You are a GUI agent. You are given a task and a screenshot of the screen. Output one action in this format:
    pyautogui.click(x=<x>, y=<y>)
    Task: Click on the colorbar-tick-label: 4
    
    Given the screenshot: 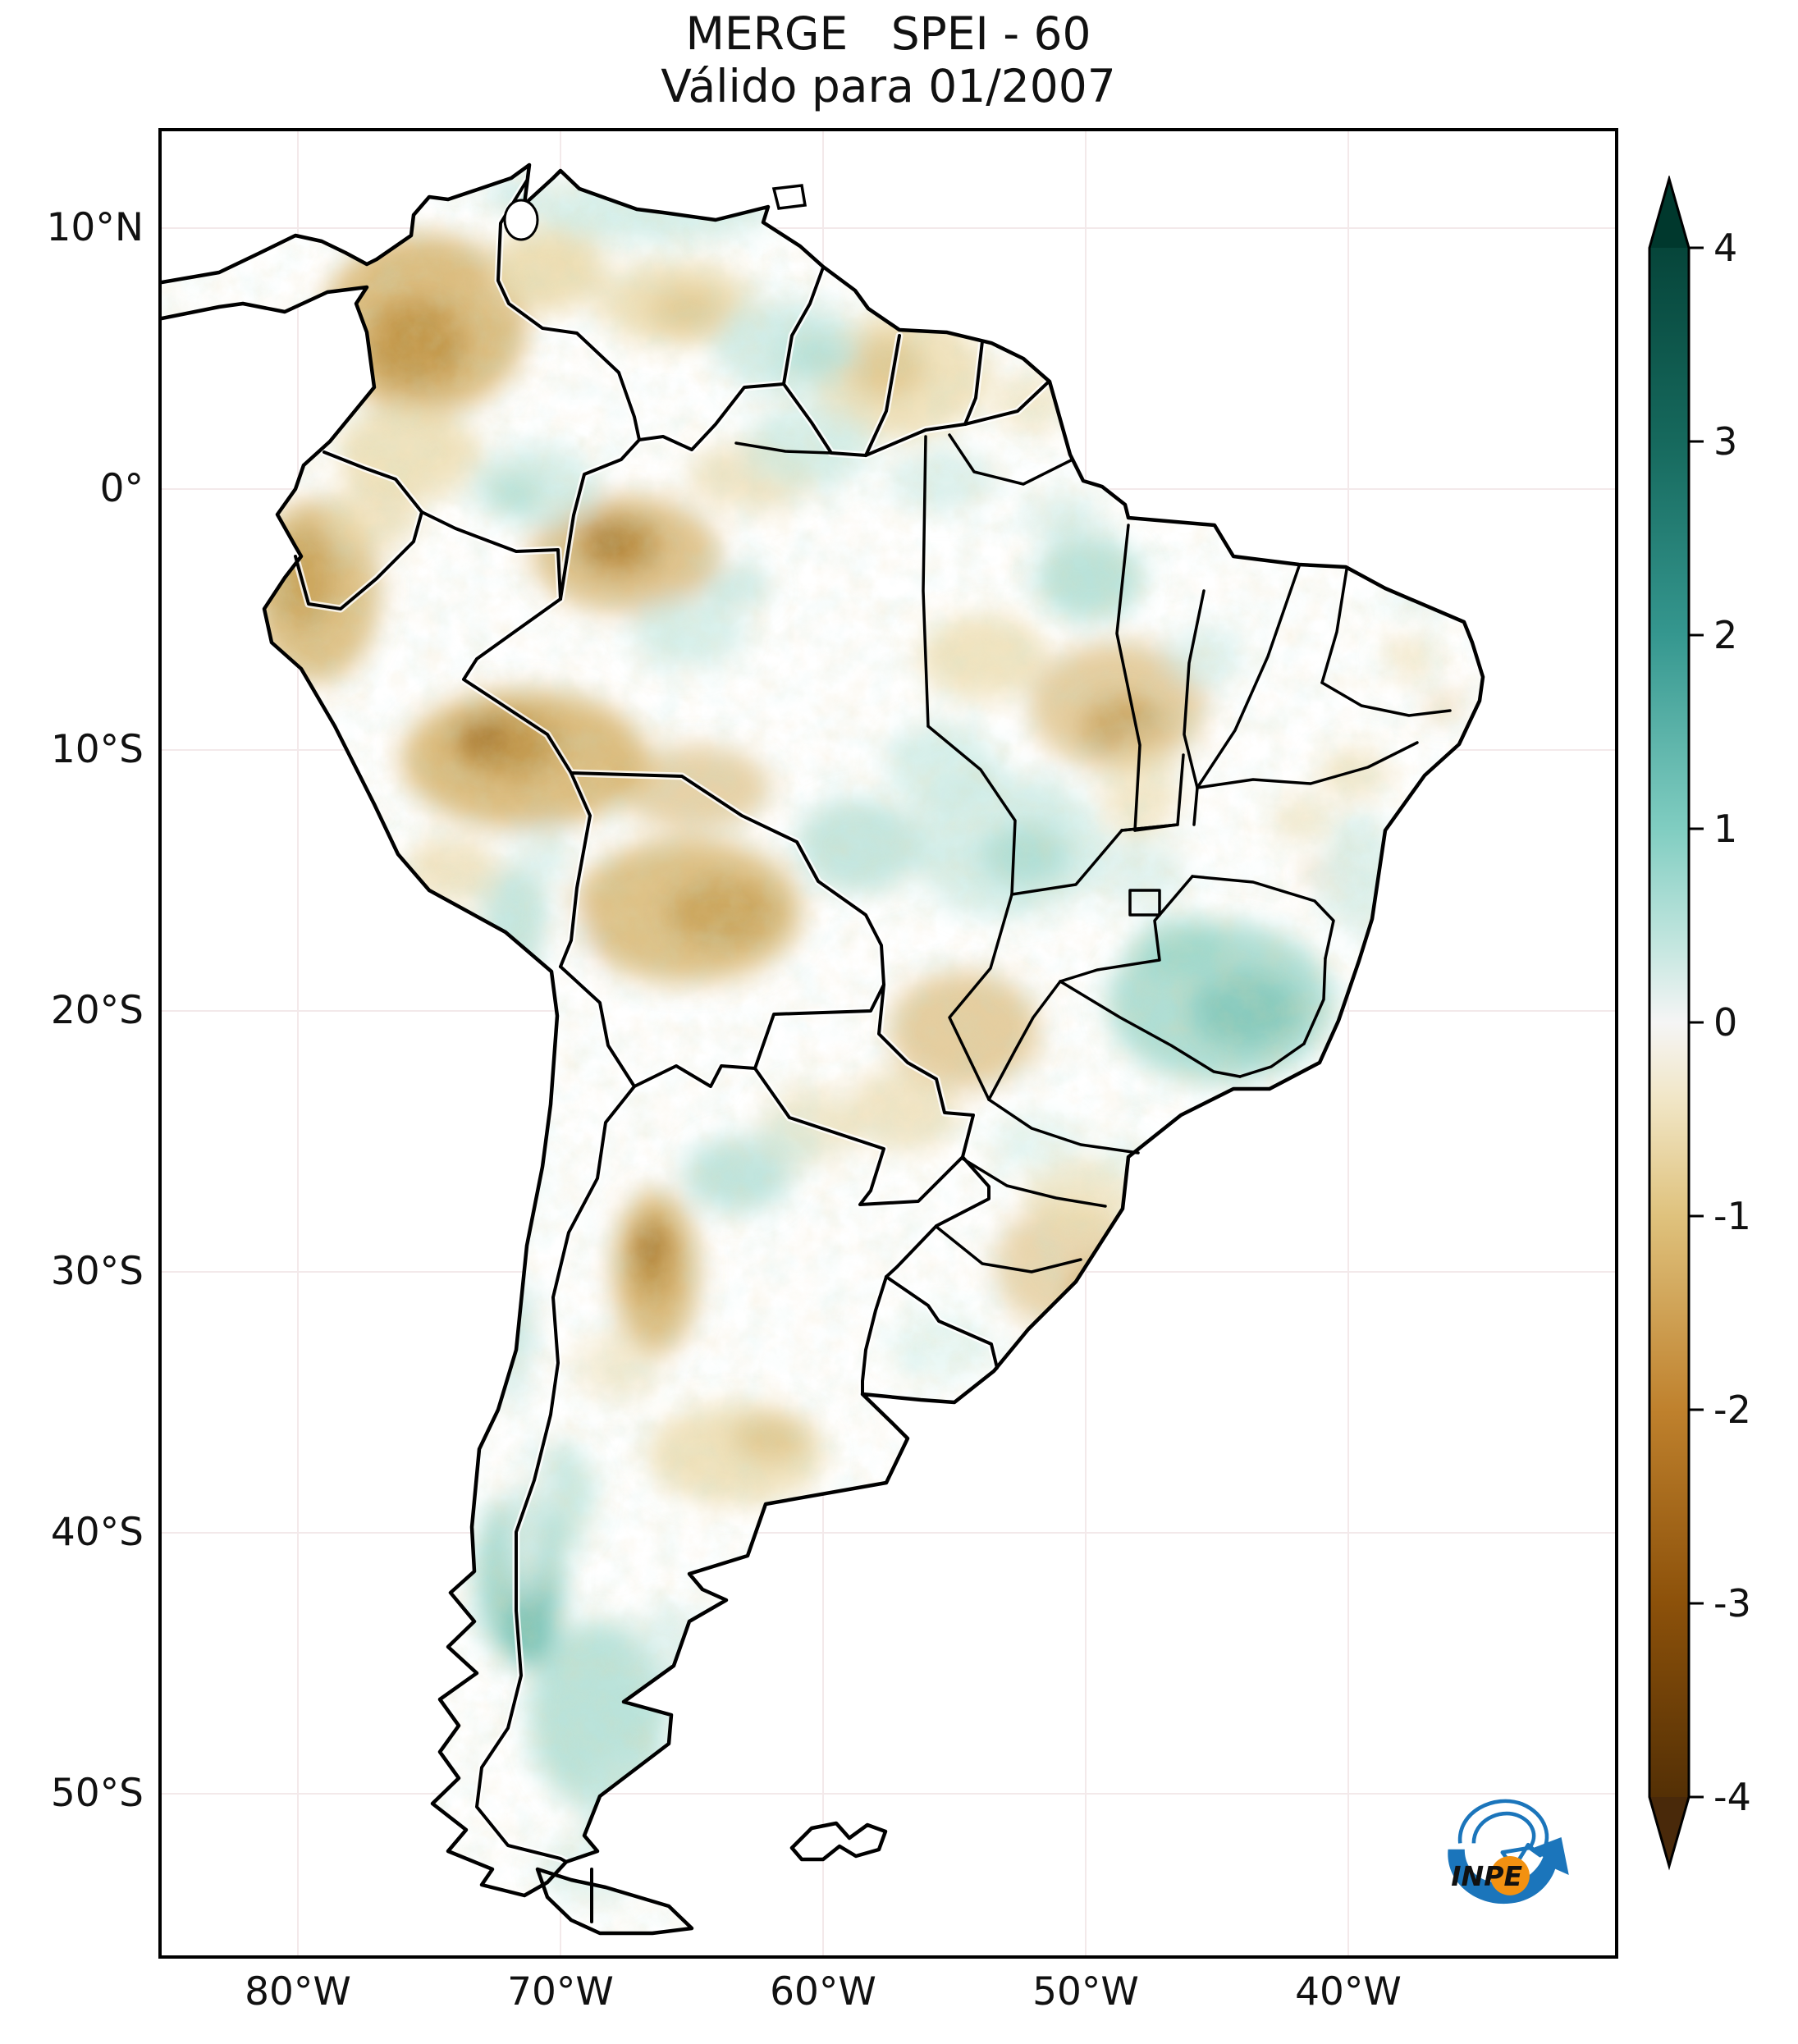 What is the action you would take?
    pyautogui.click(x=1725, y=248)
    